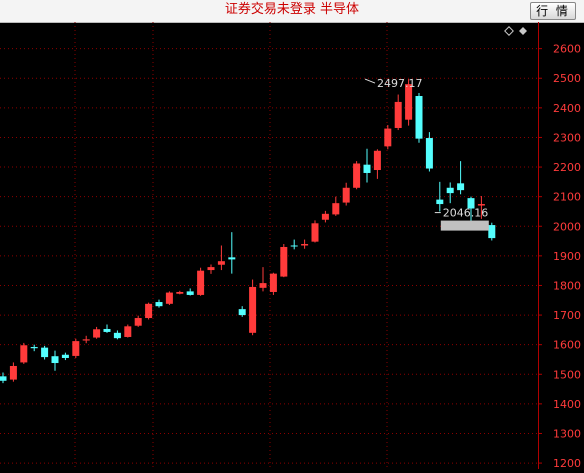 This screenshot has height=473, width=584. I want to click on y-tick-label: 1200, so click(567, 463).